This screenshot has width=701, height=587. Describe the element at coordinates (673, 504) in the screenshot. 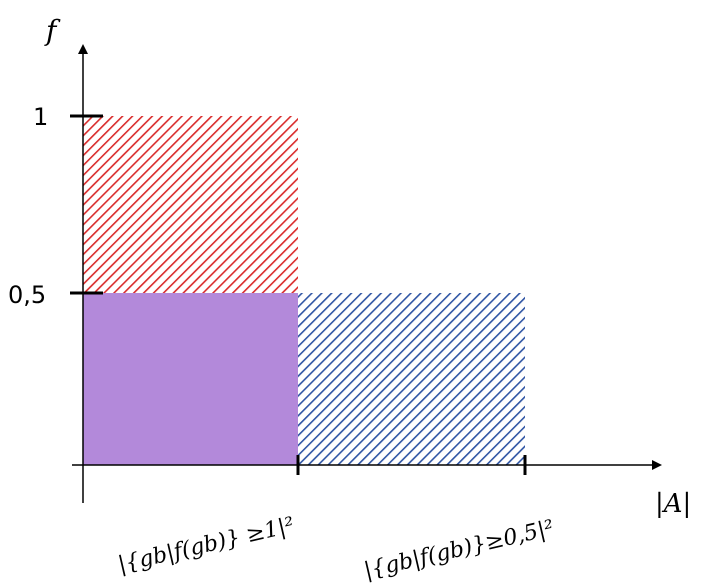

I see `x-axis-label: |A|` at that location.